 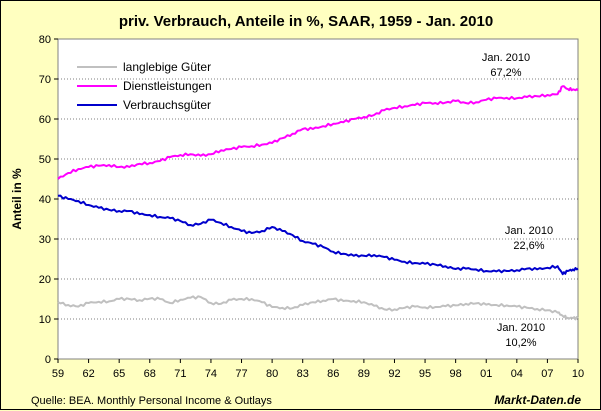 I want to click on x-tick-label-10: 10, so click(x=578, y=374).